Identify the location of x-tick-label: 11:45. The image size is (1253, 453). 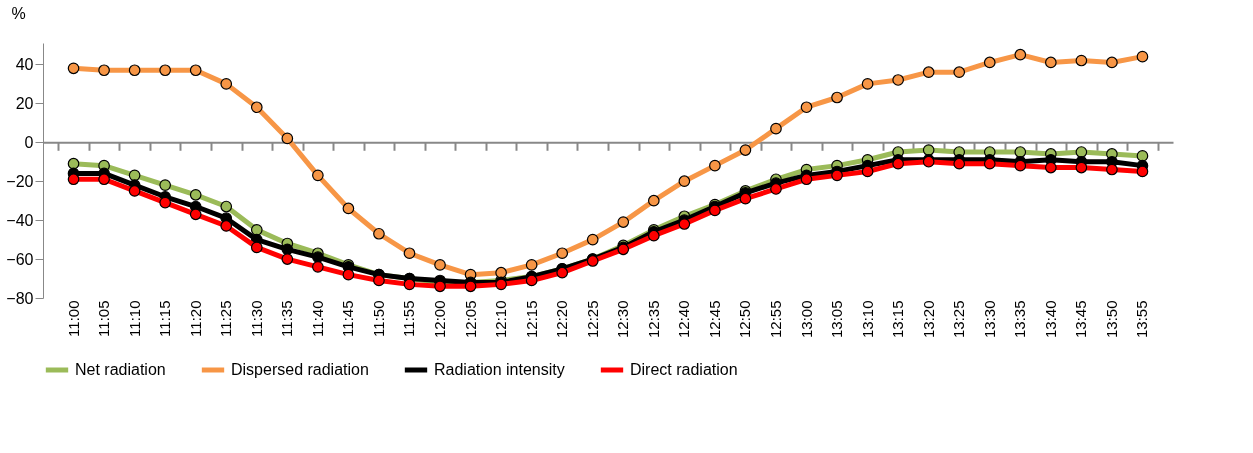
(348, 318).